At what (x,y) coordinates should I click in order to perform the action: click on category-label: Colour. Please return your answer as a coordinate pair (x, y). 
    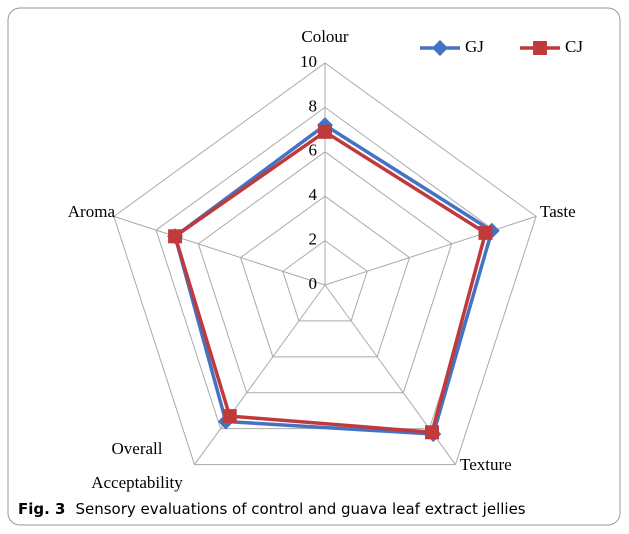
    Looking at the image, I should click on (325, 36).